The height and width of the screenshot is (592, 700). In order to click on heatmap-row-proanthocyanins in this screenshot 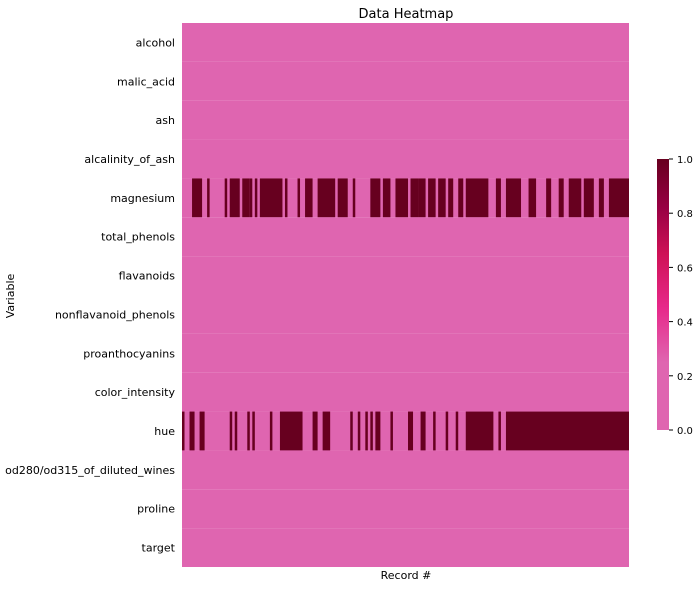, I will do `click(405, 353)`.